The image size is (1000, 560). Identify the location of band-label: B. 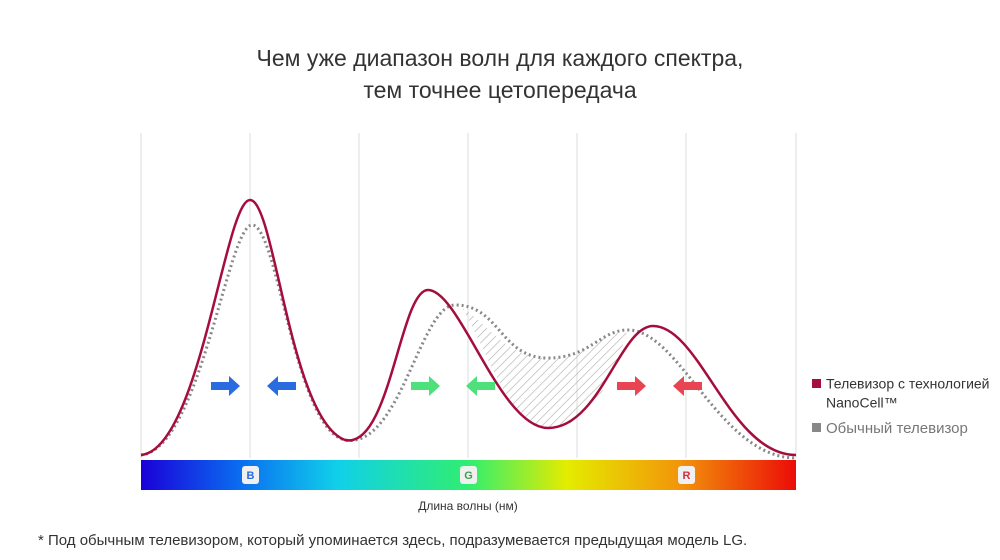
(251, 476).